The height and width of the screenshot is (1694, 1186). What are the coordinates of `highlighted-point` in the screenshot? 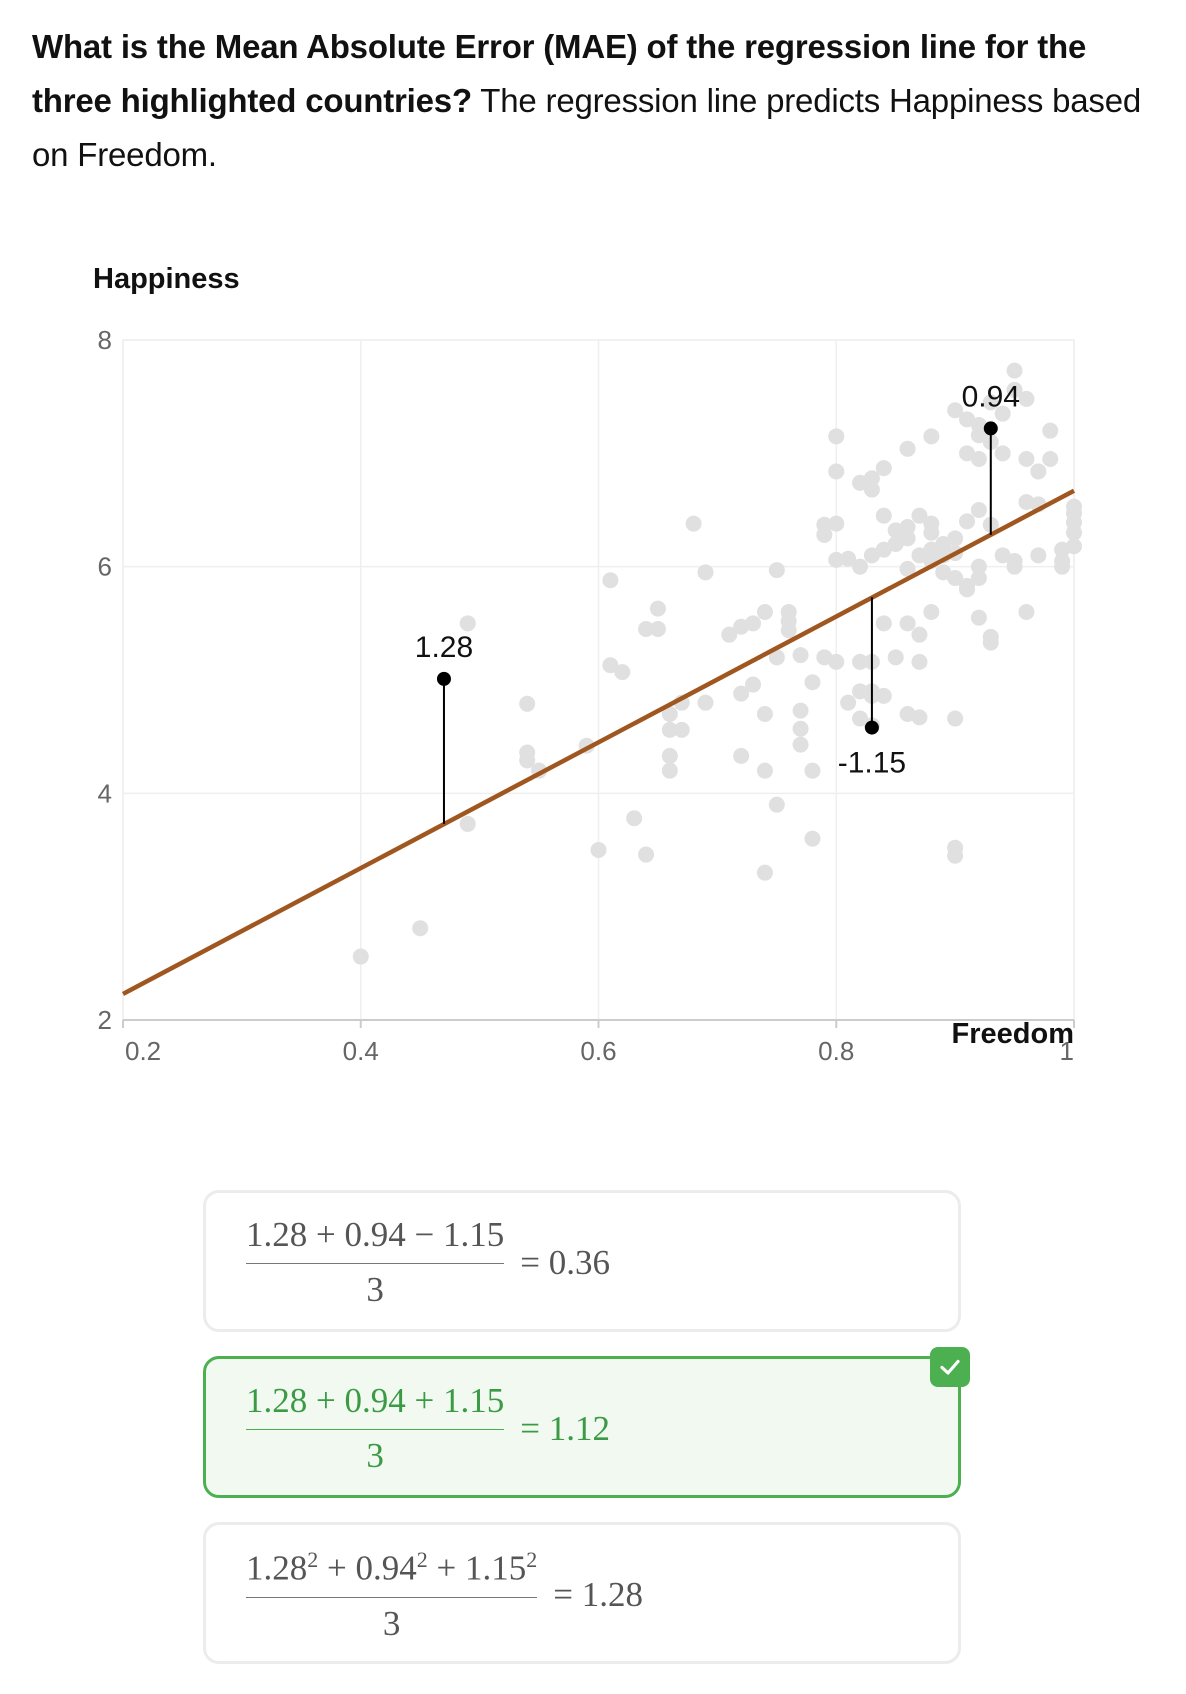 It's located at (990, 428).